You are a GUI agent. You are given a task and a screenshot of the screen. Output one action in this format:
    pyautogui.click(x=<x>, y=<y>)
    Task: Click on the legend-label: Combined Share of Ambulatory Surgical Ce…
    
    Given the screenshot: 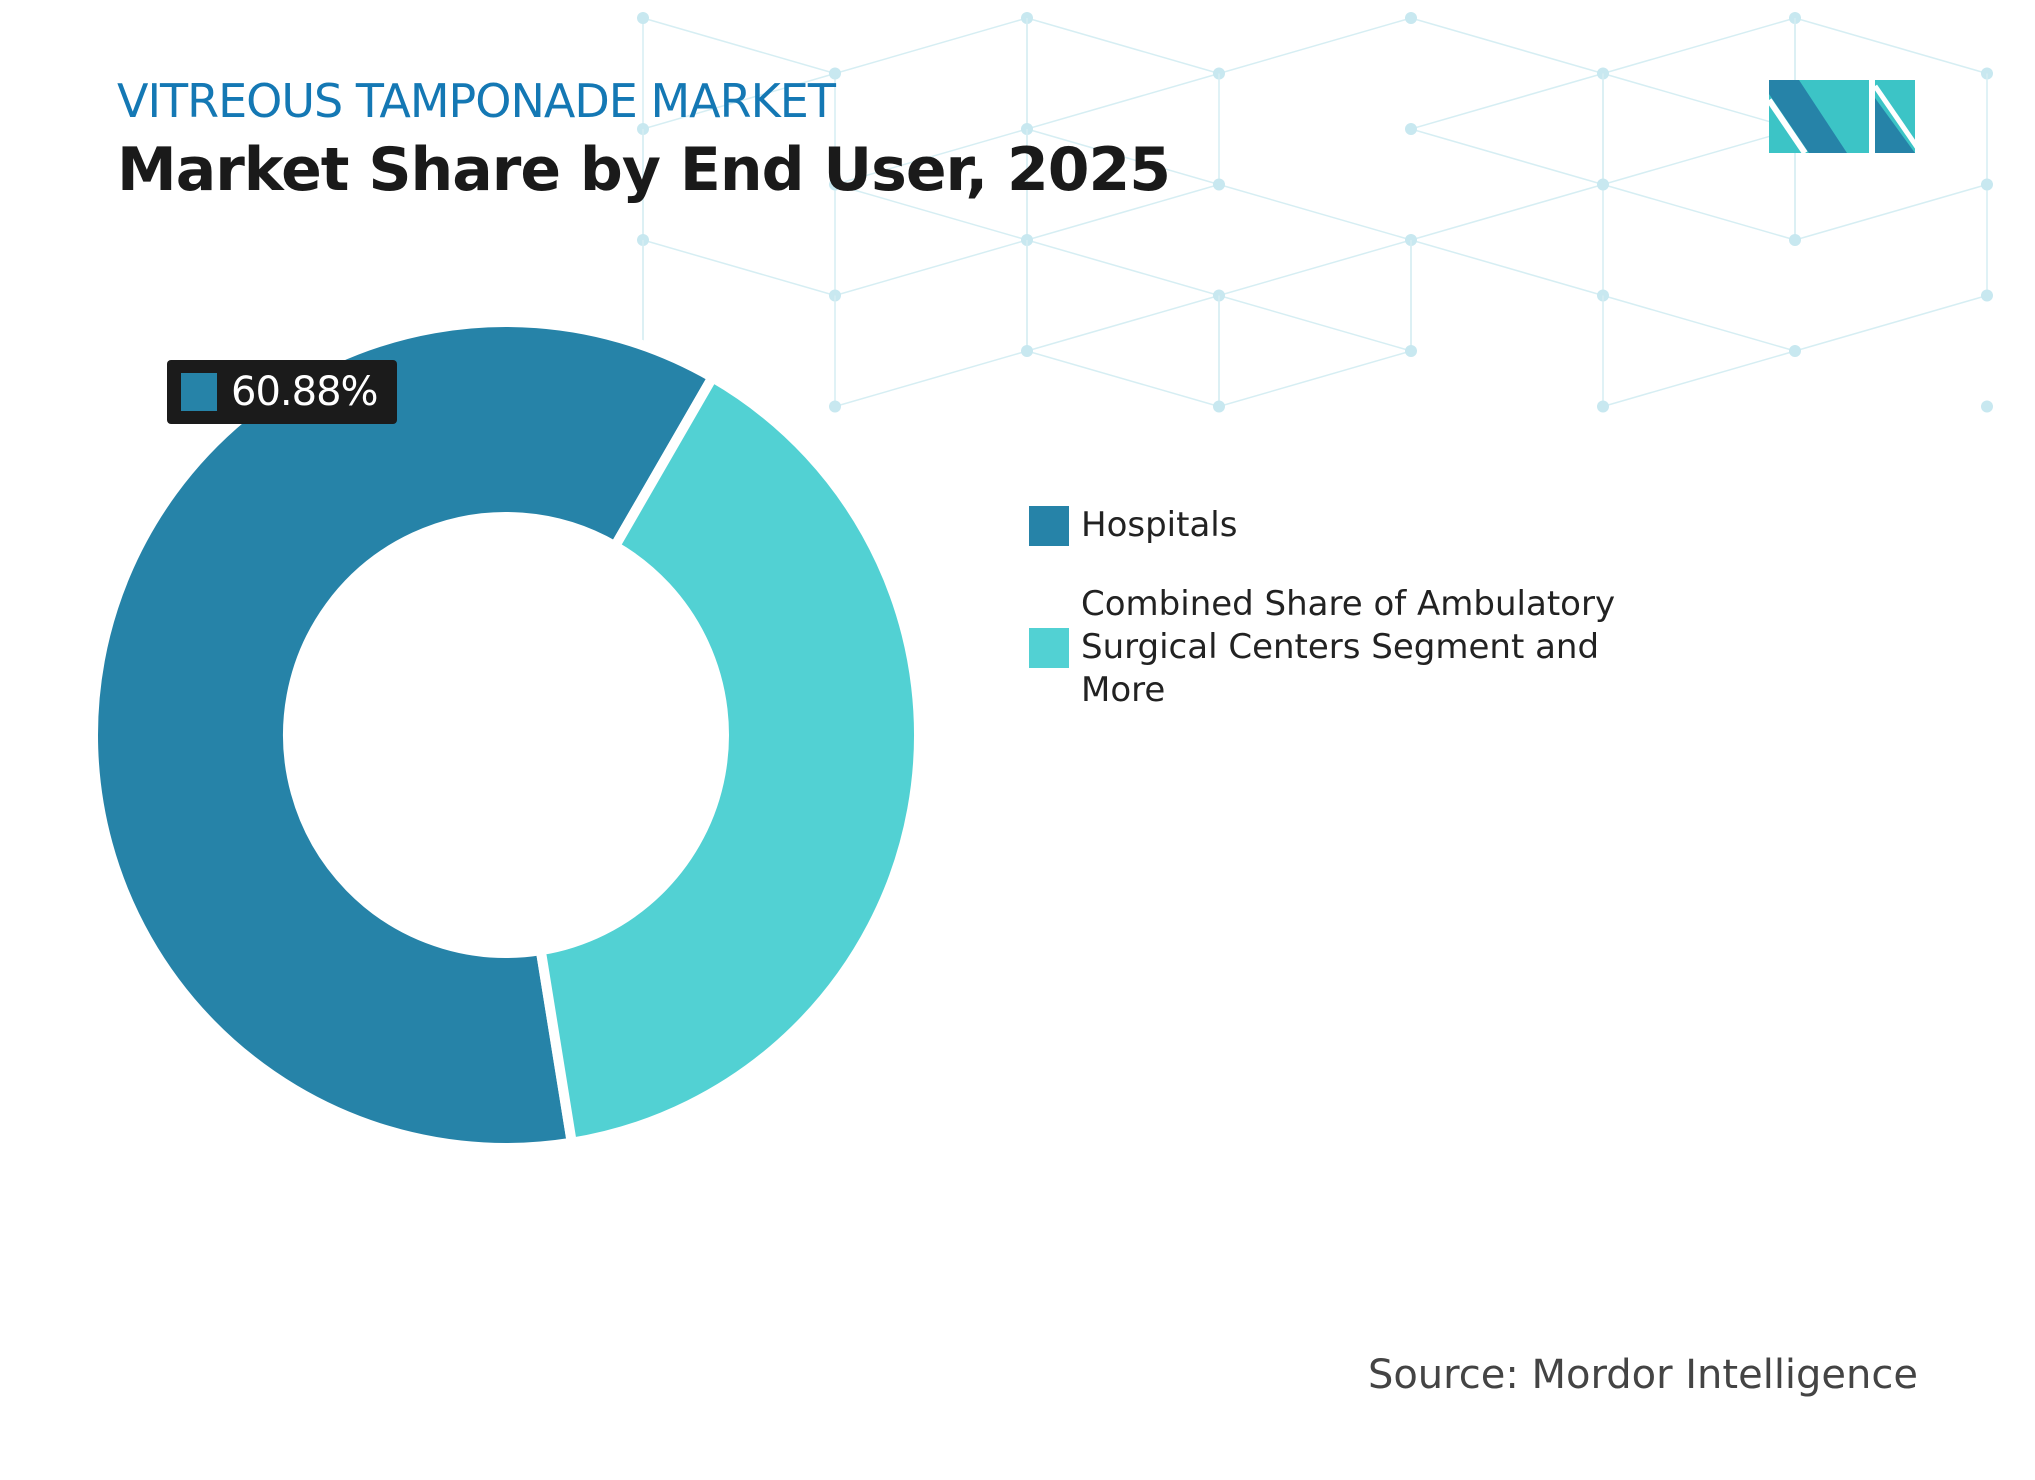 What is the action you would take?
    pyautogui.click(x=1376, y=647)
    